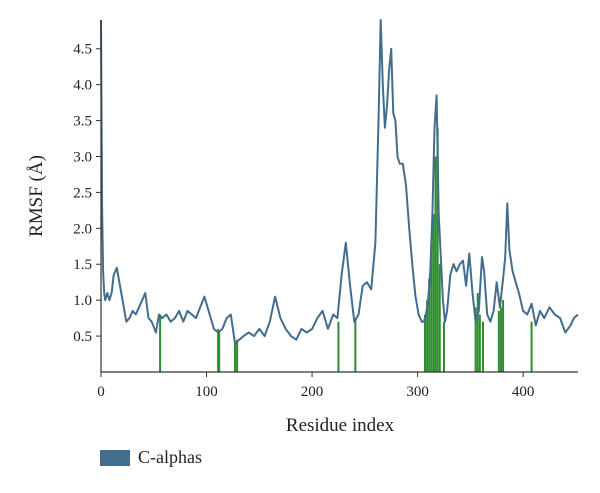 This screenshot has height=493, width=600. What do you see at coordinates (82, 193) in the screenshot?
I see `y-tick-label: 2.5` at bounding box center [82, 193].